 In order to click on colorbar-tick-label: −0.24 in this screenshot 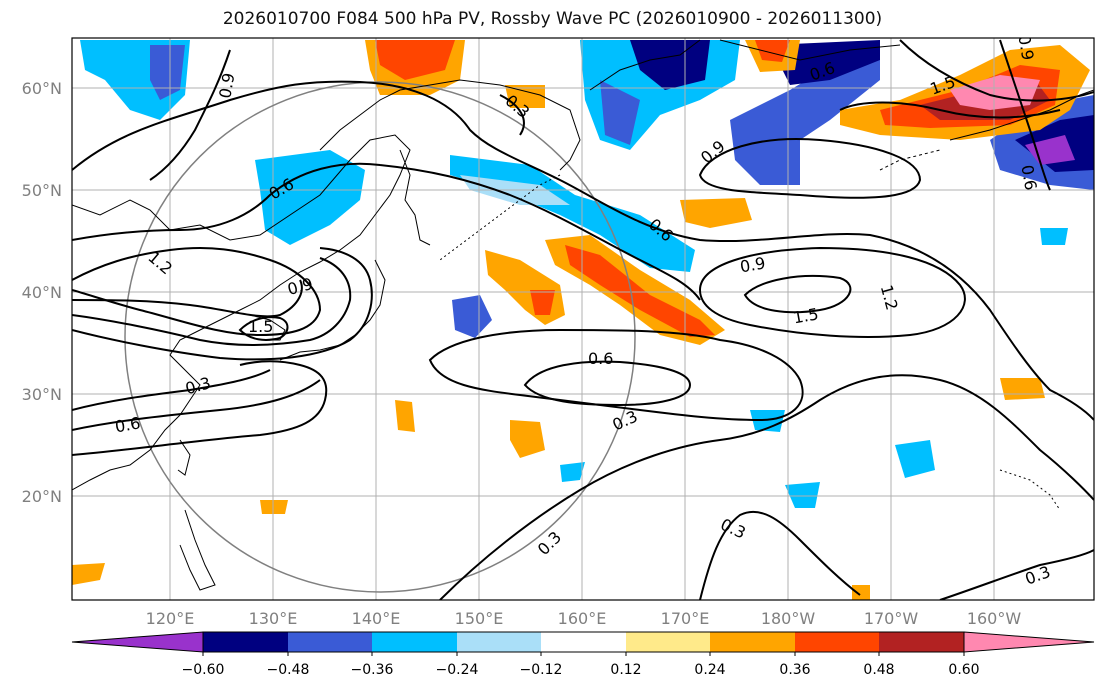, I will do `click(457, 670)`.